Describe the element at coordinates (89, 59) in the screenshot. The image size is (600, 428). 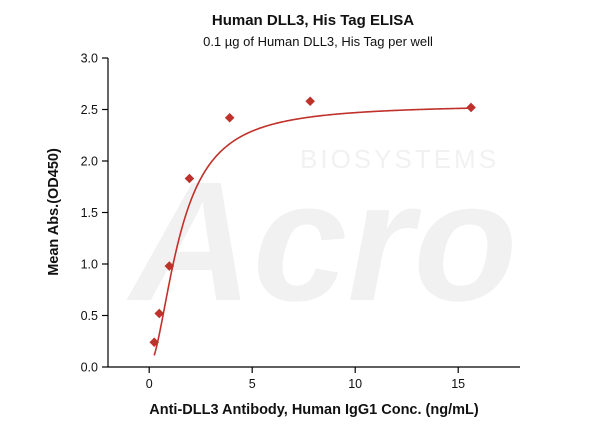
I see `y-tick-label: 3.0` at that location.